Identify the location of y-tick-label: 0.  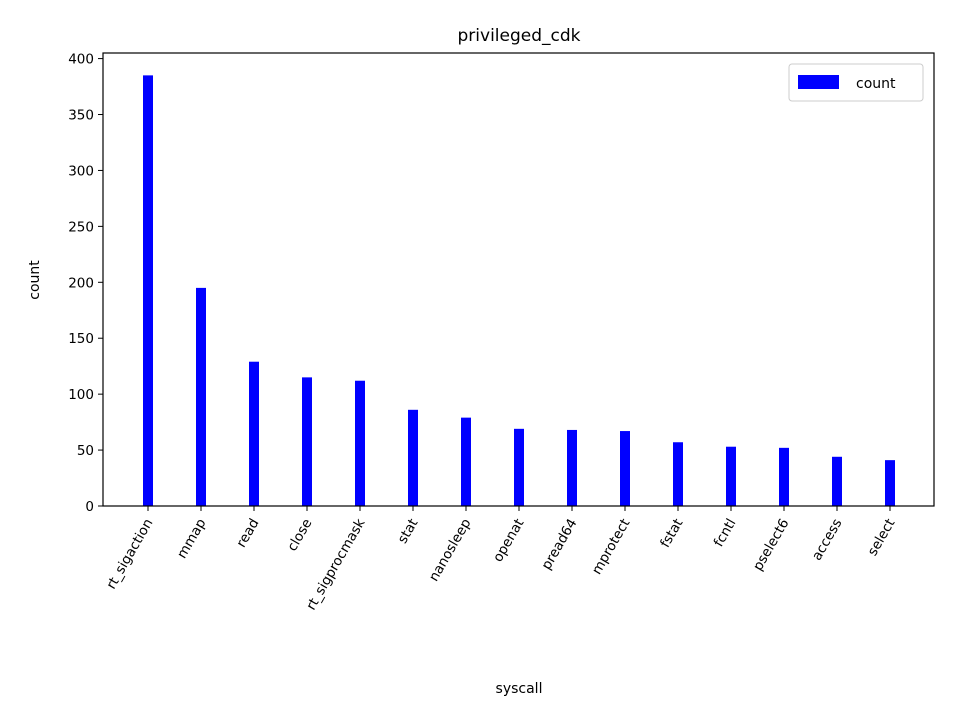
(89, 507).